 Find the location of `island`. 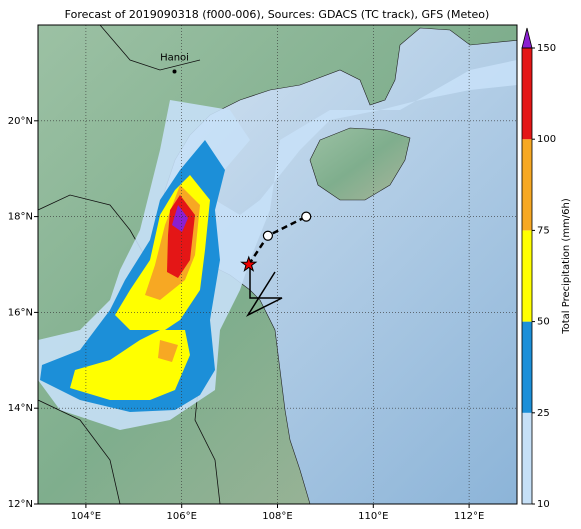

island is located at coordinates (360, 164).